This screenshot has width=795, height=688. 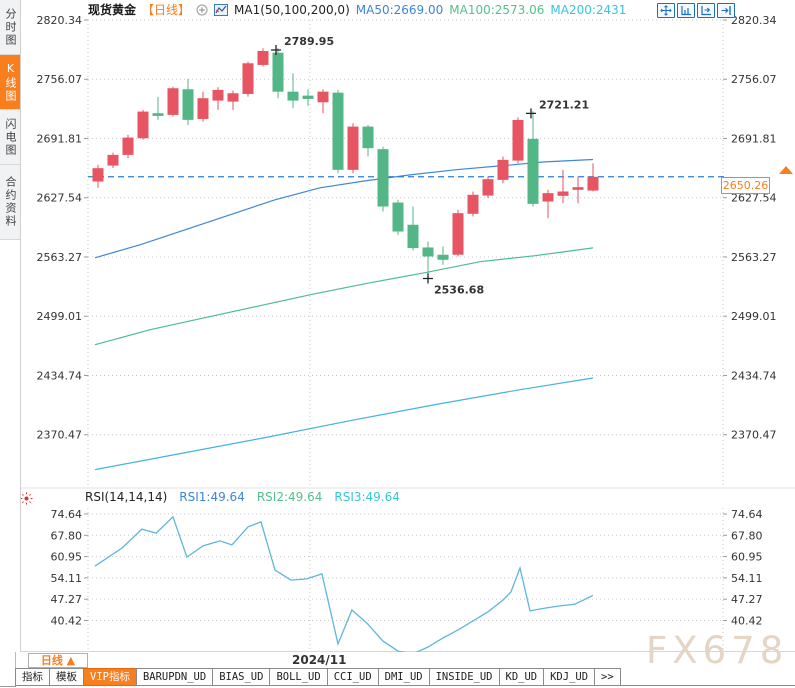 I want to click on ma200-value: MA200:2431, so click(x=588, y=9).